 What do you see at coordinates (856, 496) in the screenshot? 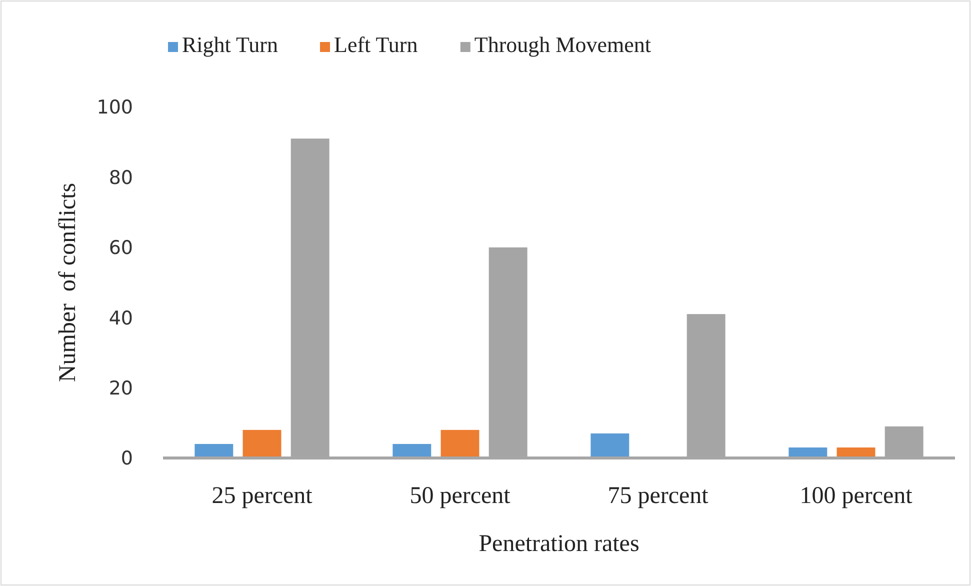
I see `x-tick-label: 100 percent` at bounding box center [856, 496].